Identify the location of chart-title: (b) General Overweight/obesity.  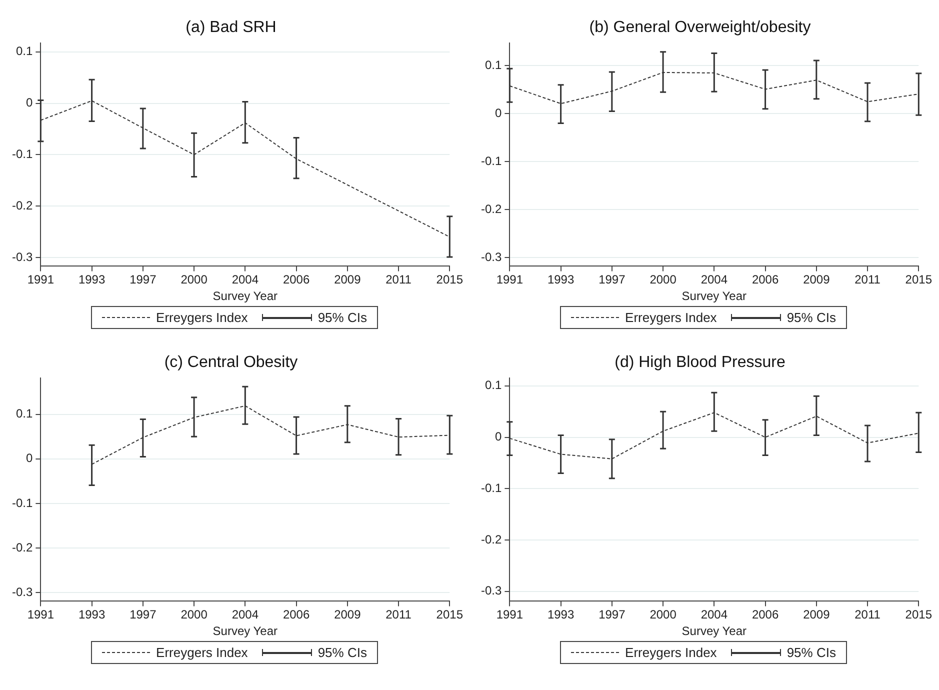
(699, 27).